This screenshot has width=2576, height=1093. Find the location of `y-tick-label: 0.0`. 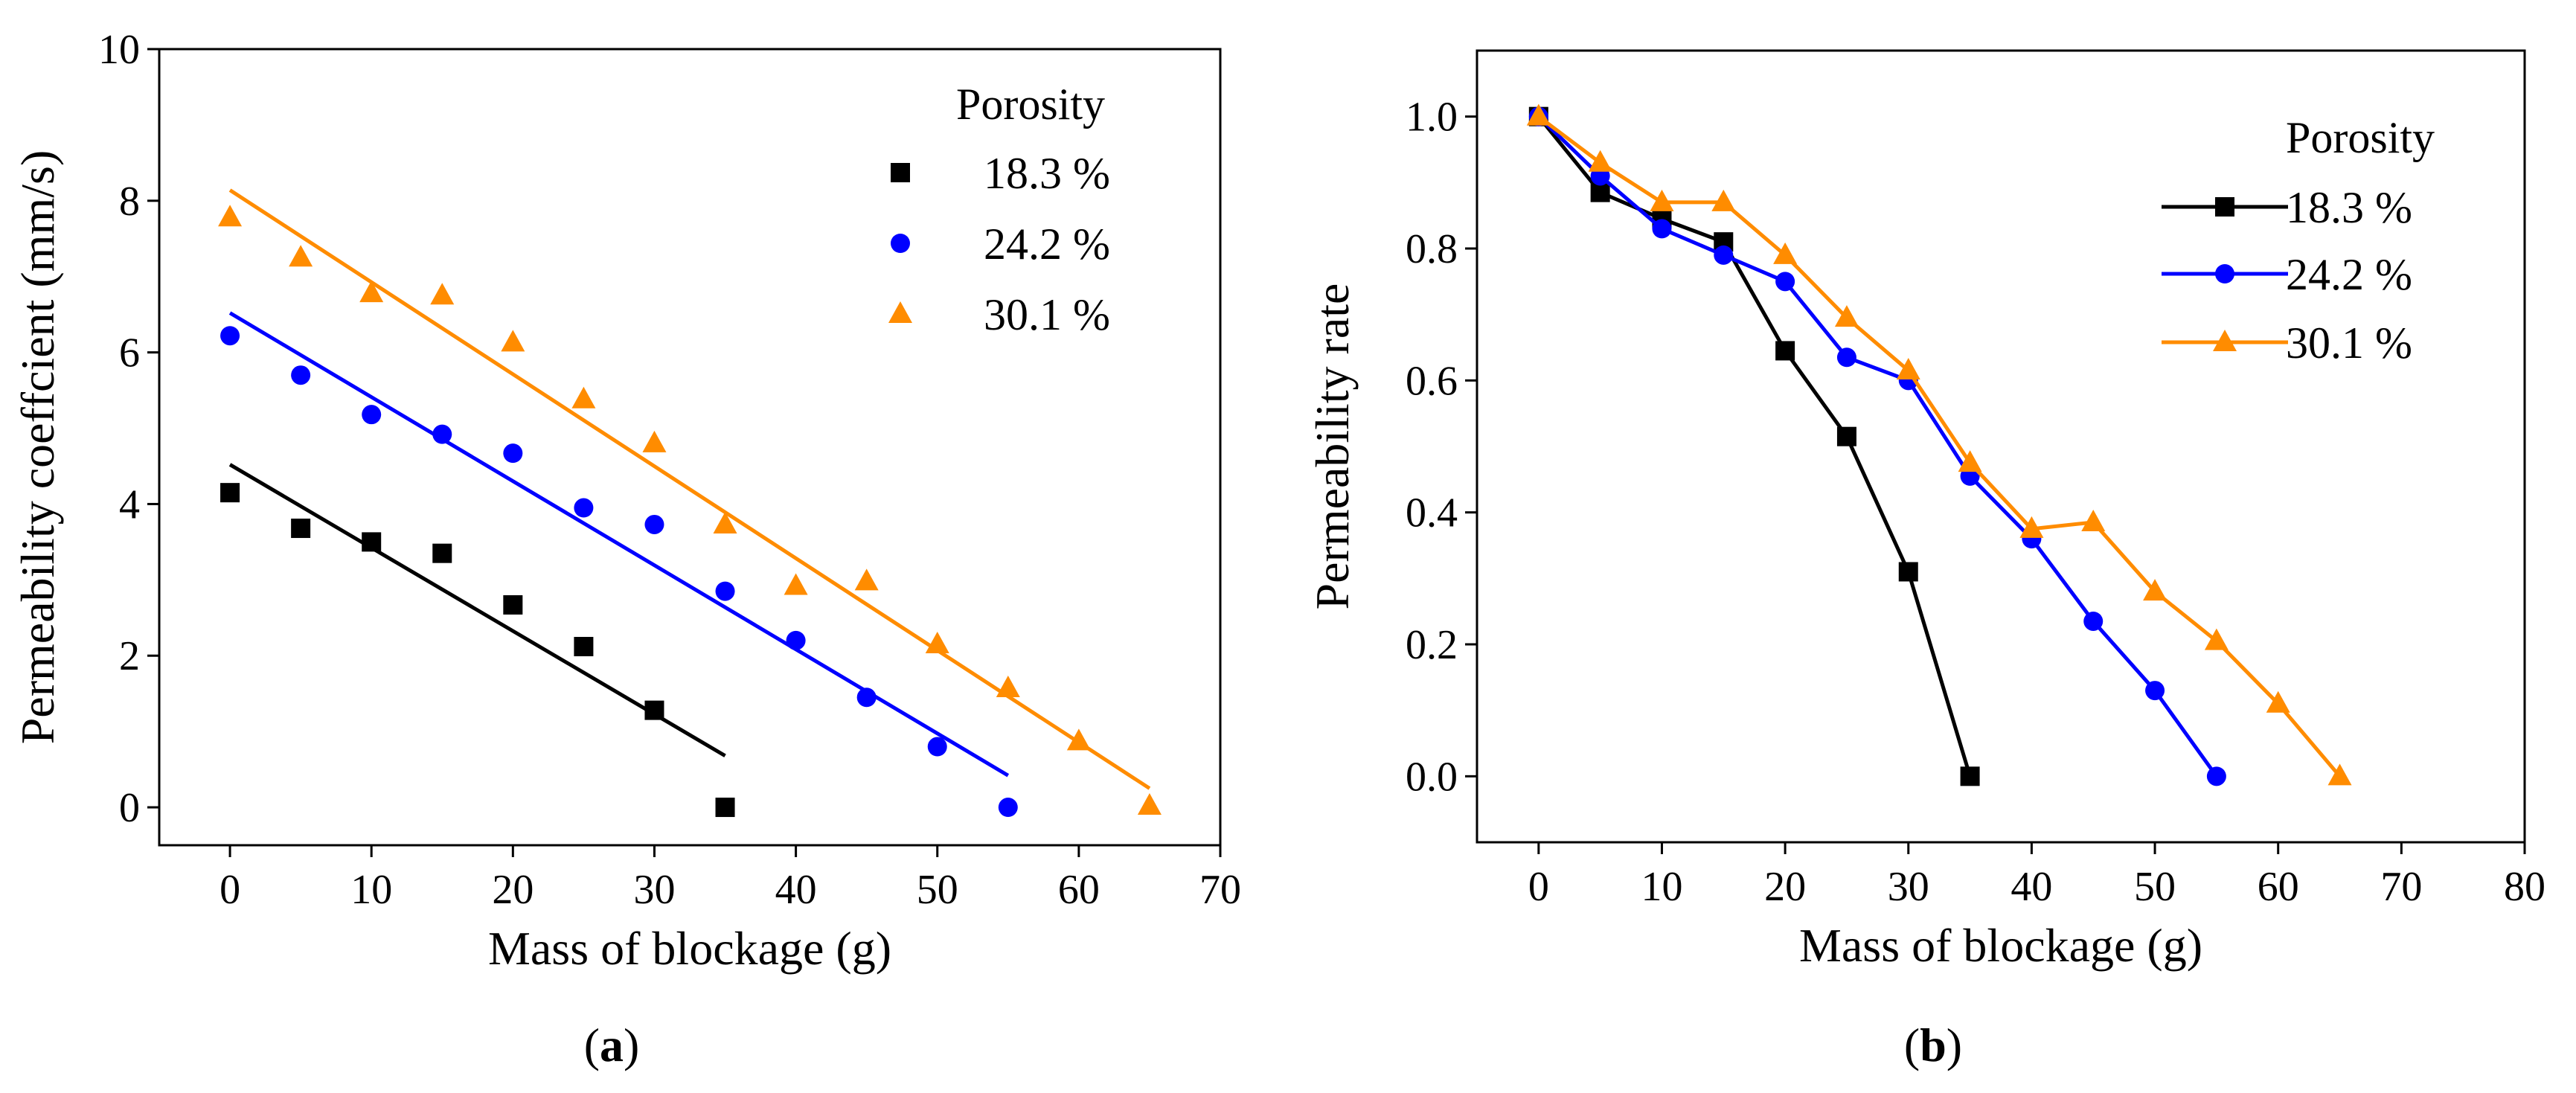

y-tick-label: 0.0 is located at coordinates (1432, 777).